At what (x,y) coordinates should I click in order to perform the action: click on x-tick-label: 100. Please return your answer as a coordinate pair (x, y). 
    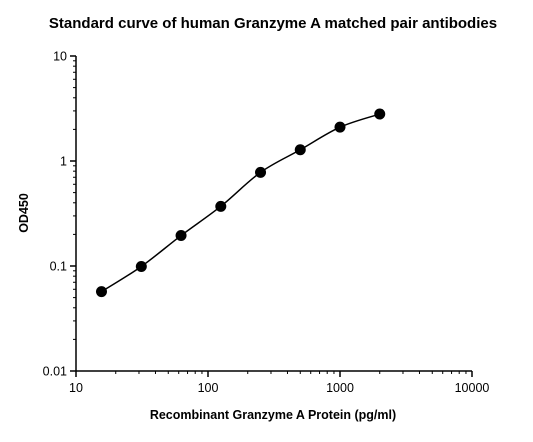
    Looking at the image, I should click on (208, 388).